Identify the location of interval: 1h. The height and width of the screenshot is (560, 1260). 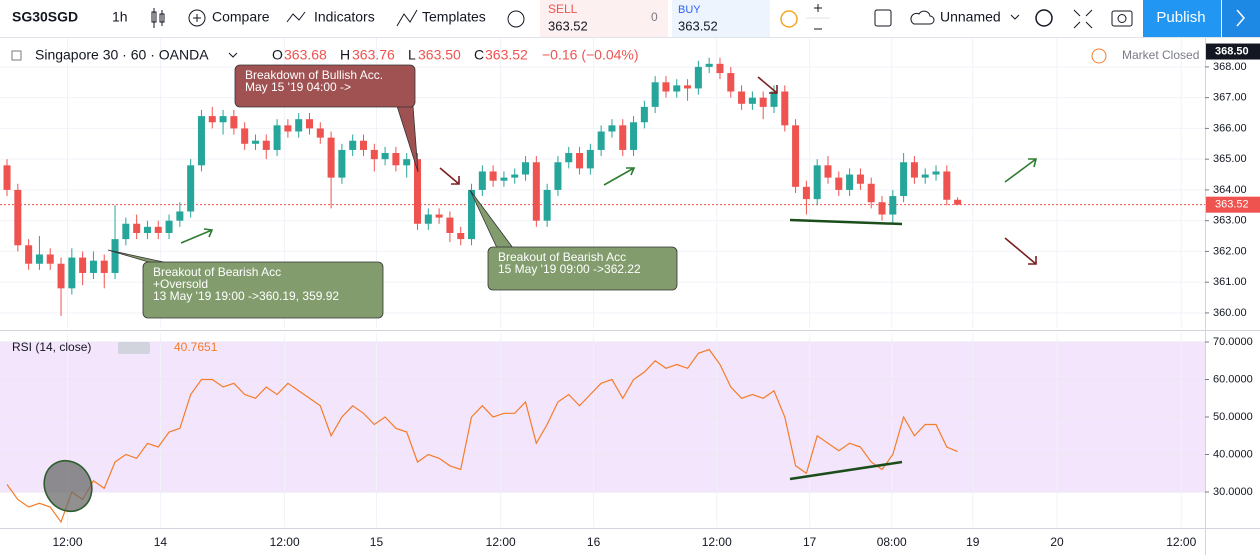
(120, 17).